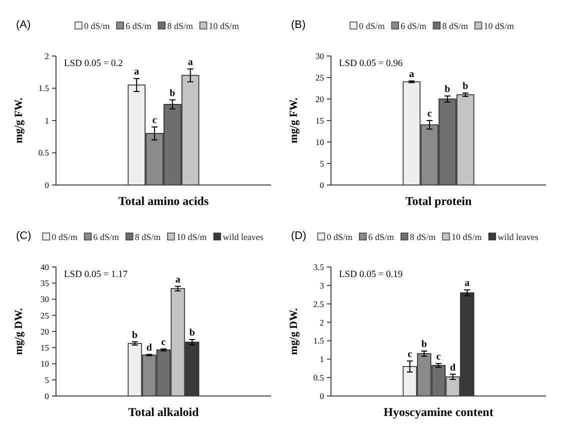  I want to click on text: (C), so click(24, 236).